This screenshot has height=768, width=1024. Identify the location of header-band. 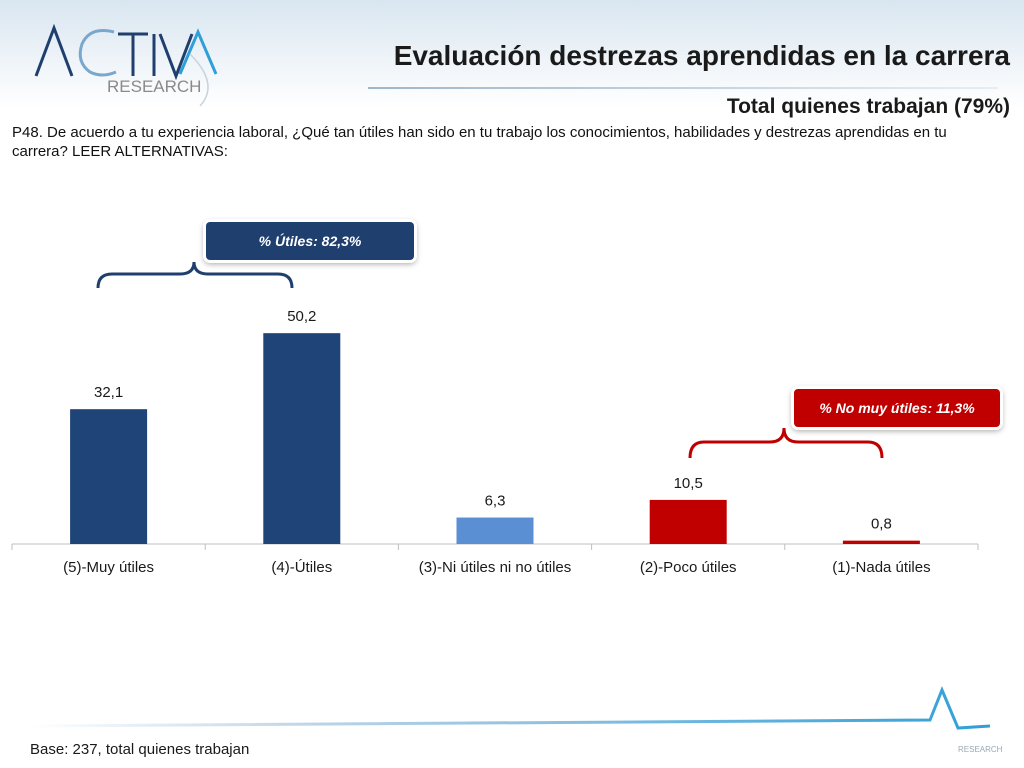
(512, 54).